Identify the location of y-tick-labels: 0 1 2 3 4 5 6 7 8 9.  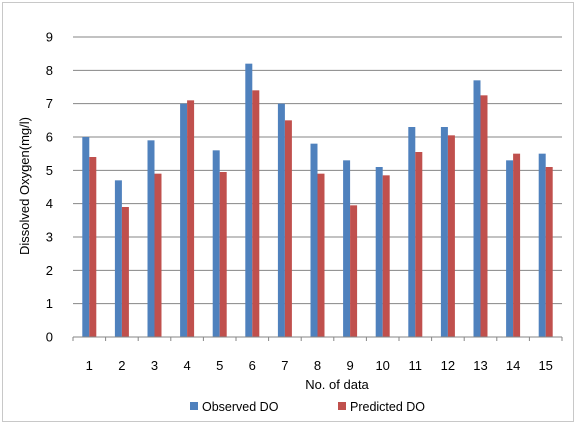
(49, 187).